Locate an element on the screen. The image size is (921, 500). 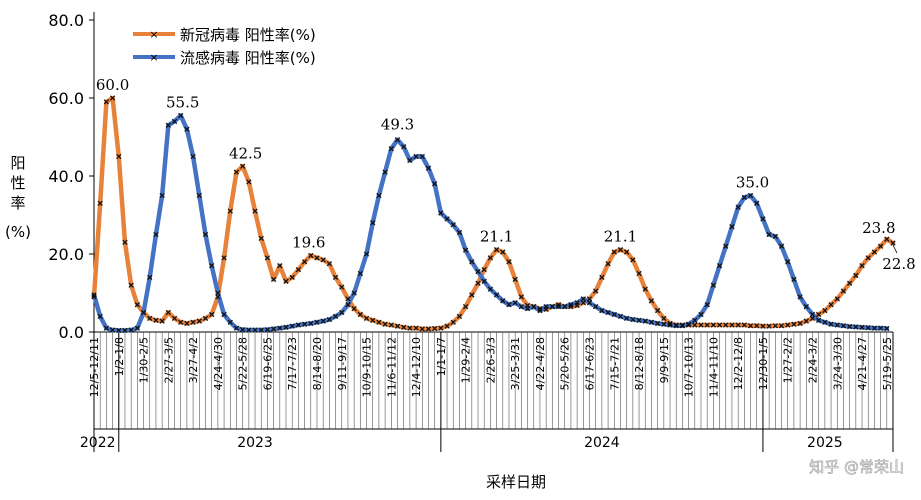
data-label: 55.5 is located at coordinates (182, 103).